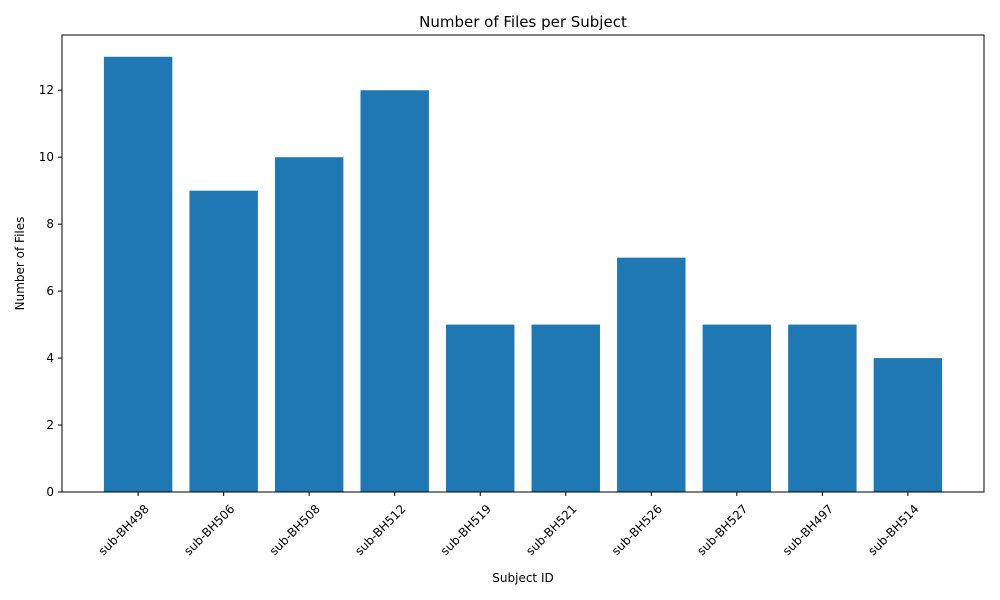 This screenshot has height=600, width=1000. I want to click on bar-sub-BH521, so click(565, 408).